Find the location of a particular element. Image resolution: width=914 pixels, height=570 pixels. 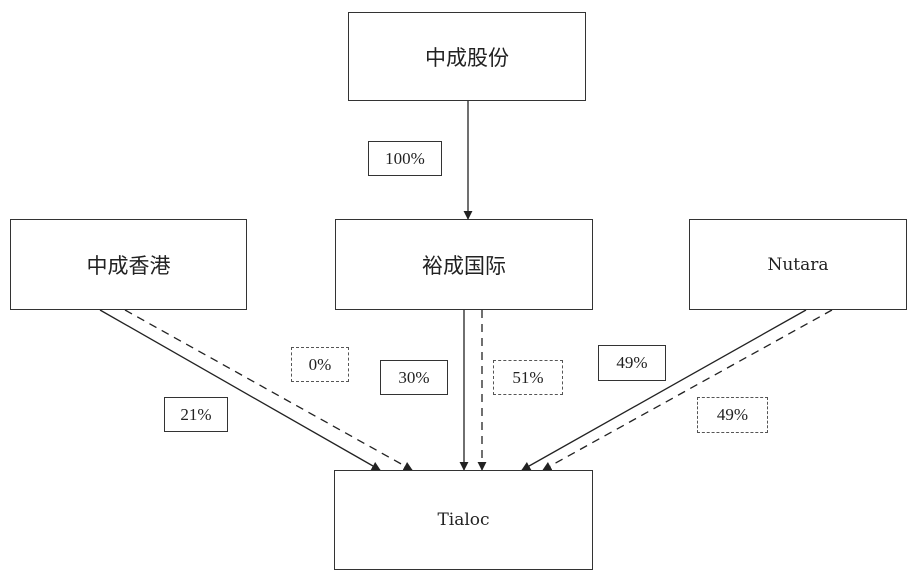

entity-label: 裕成国际 is located at coordinates (464, 265).